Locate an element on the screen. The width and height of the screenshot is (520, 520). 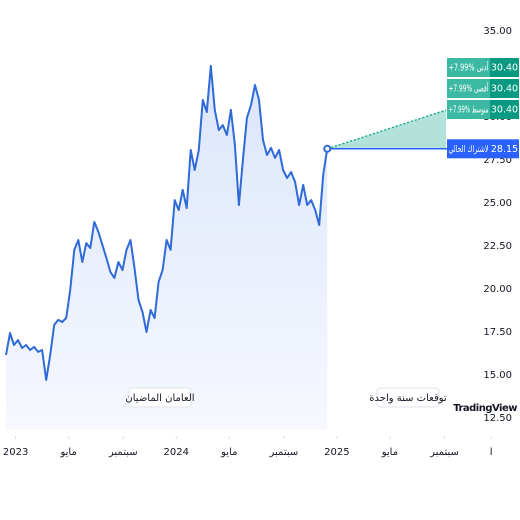
current-point is located at coordinates (327, 148).